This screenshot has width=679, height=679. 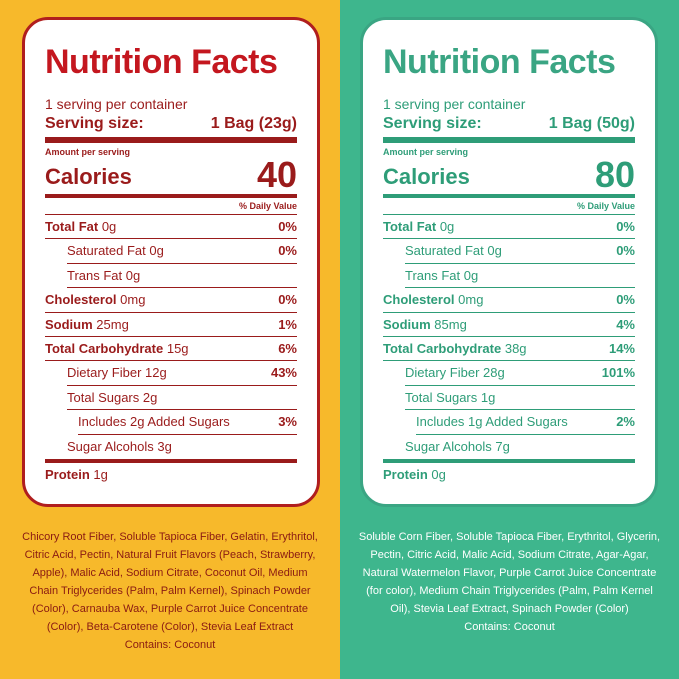 I want to click on calories-row: Calories 80, so click(x=509, y=175).